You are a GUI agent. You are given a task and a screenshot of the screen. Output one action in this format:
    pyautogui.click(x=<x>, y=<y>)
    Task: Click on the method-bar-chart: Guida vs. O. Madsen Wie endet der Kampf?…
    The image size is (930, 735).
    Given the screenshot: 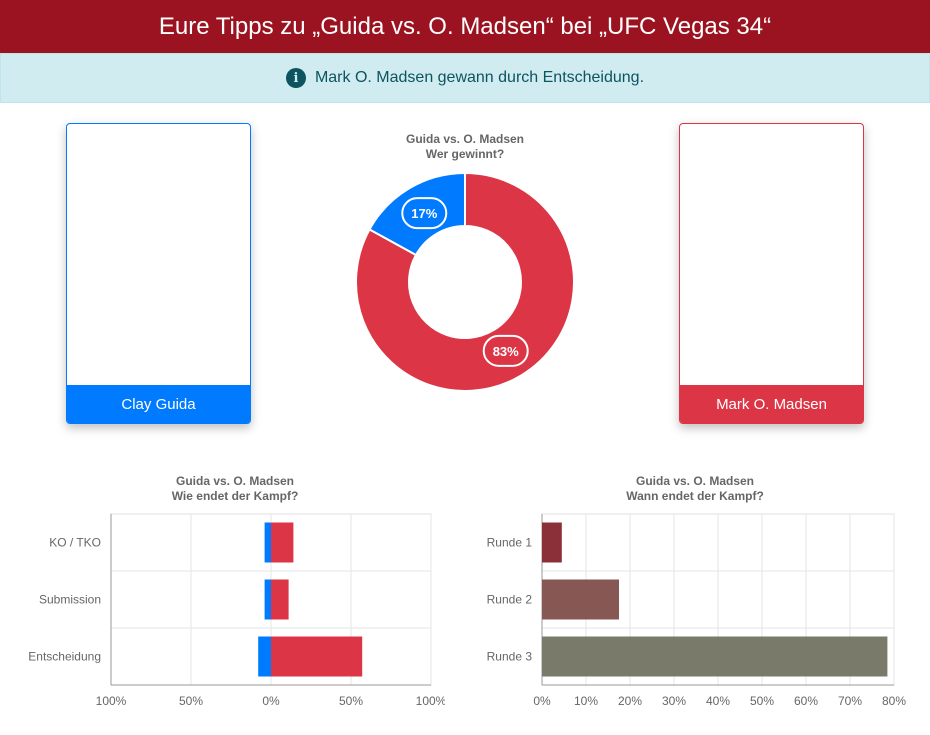 What is the action you would take?
    pyautogui.click(x=236, y=591)
    